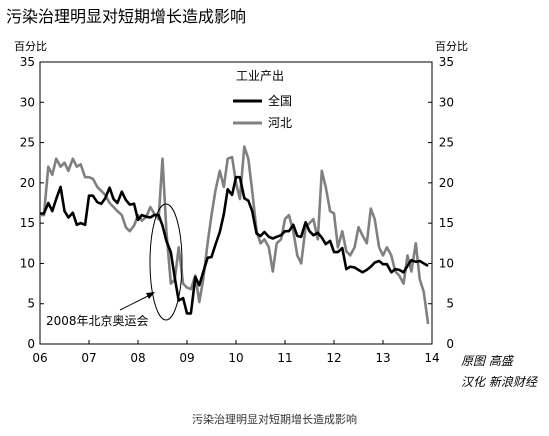 The image size is (549, 436). What do you see at coordinates (441, 203) in the screenshot?
I see `y-axis-right-ticks: 0 5 10 15 20 25 30 35` at bounding box center [441, 203].